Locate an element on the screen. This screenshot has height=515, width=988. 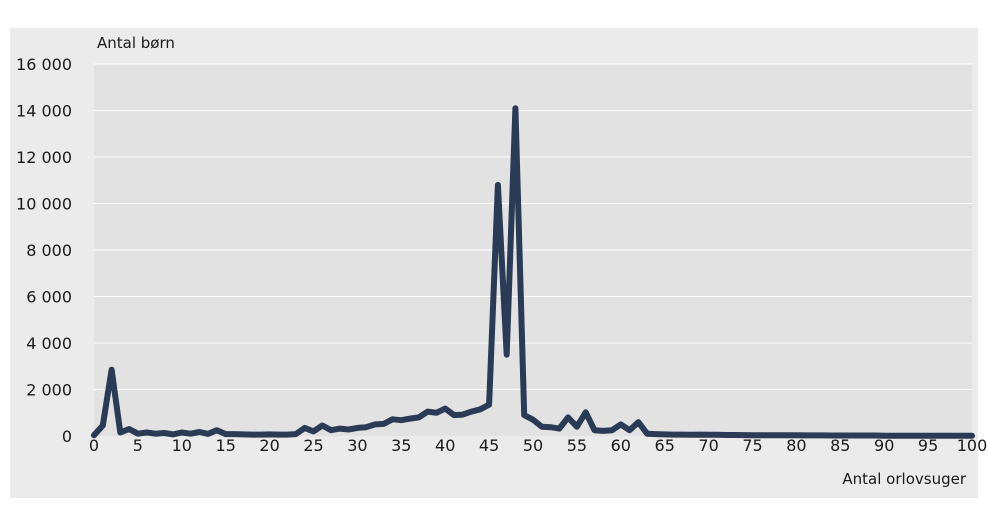
y-tick-label: 2 000 is located at coordinates (49, 390).